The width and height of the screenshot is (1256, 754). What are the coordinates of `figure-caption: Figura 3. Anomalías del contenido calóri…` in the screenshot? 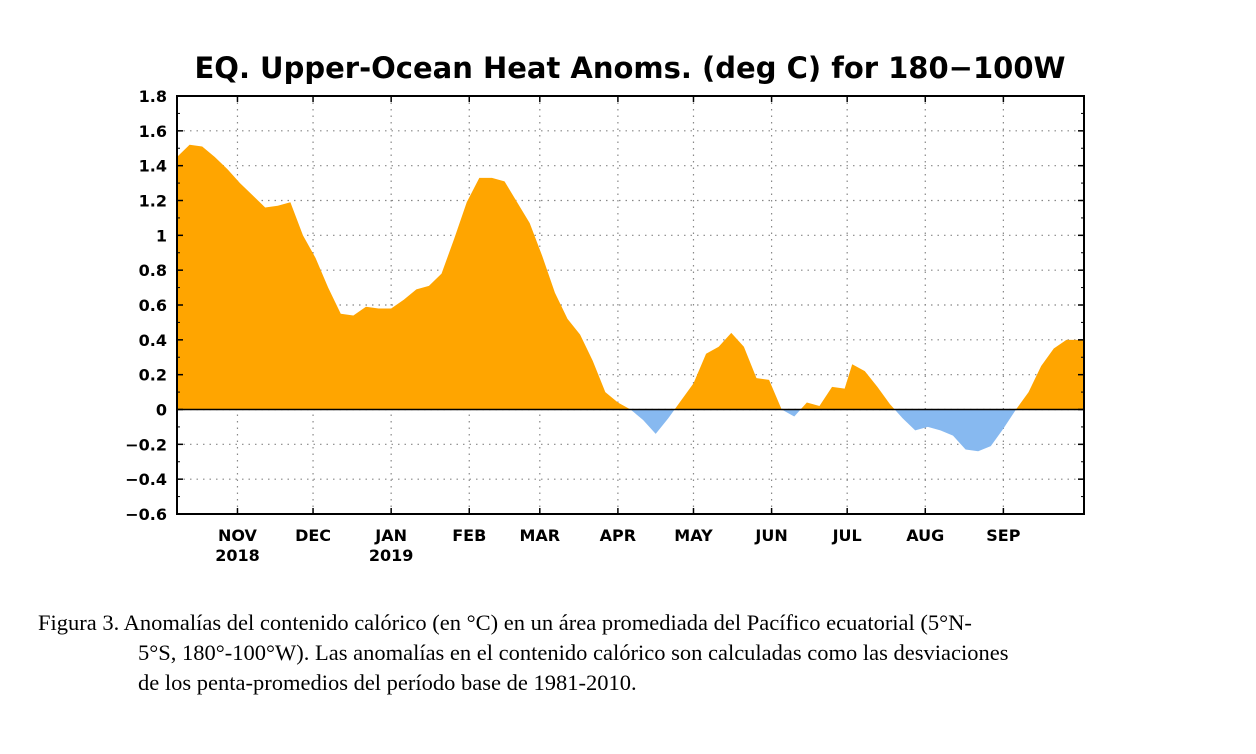 It's located at (633, 653).